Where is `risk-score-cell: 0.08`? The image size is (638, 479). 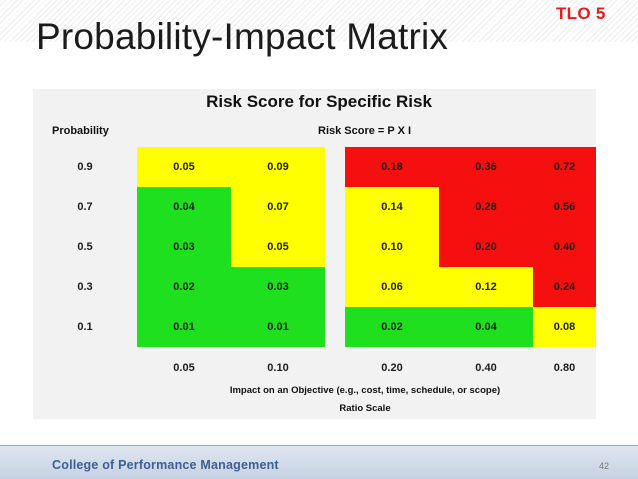 risk-score-cell: 0.08 is located at coordinates (564, 327).